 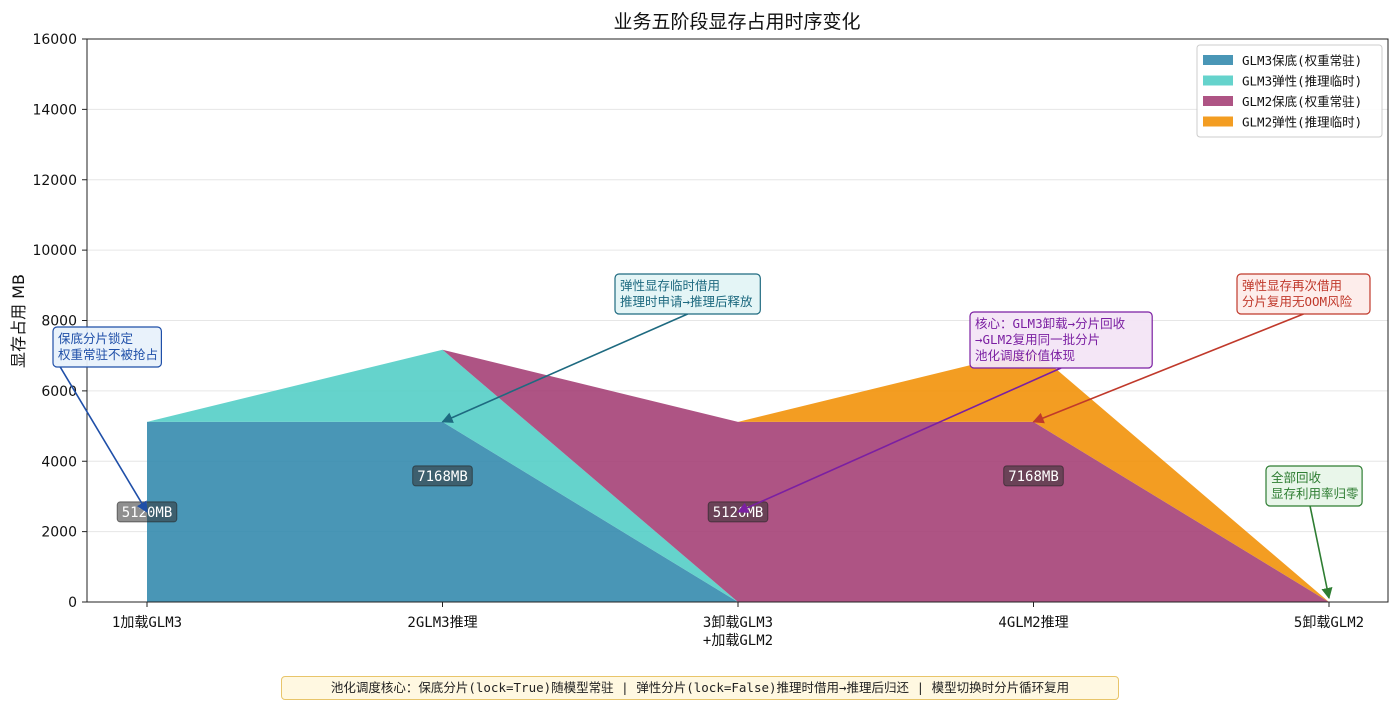 What do you see at coordinates (1302, 101) in the screenshot?
I see `legend-label: GLM2保底(权重常驻)` at bounding box center [1302, 101].